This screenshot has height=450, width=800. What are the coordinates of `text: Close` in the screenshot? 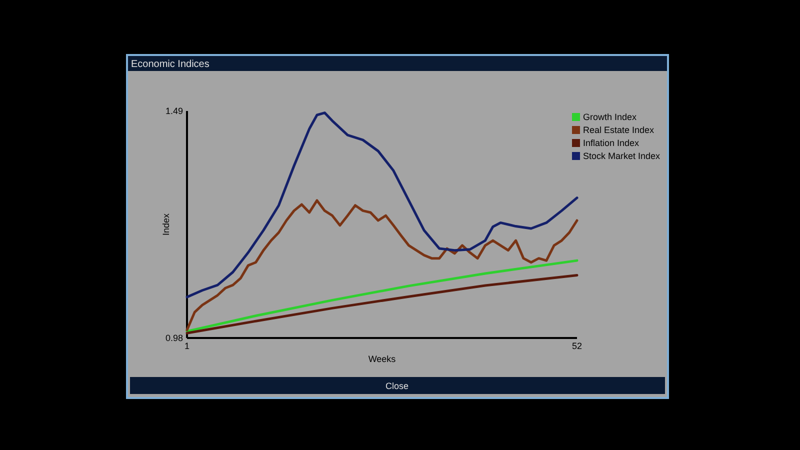 It's located at (397, 386).